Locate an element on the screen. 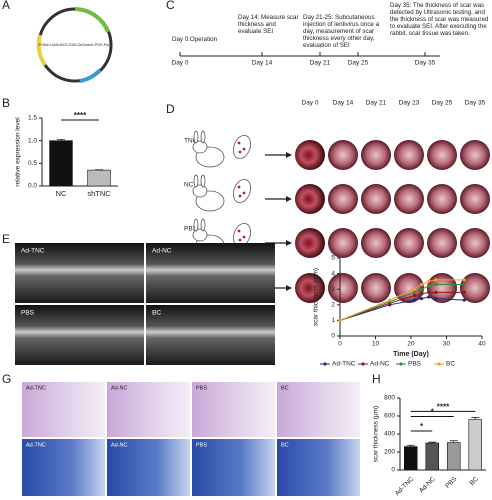 This screenshot has width=492, height=500. panel-label: B is located at coordinates (6, 103).